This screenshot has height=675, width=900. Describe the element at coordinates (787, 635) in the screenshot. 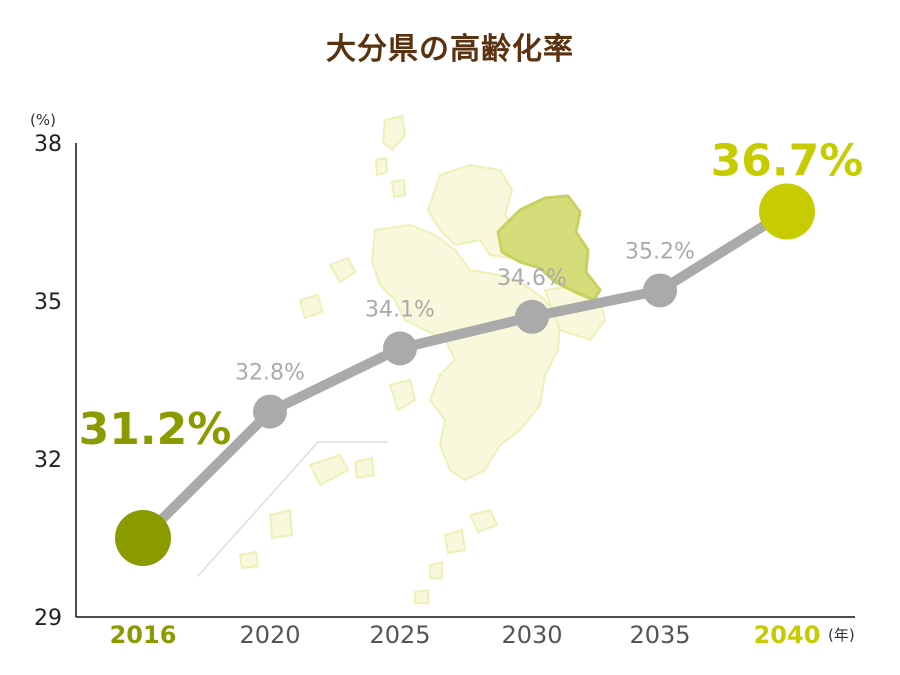

I see `x-tick-label: 2040` at that location.